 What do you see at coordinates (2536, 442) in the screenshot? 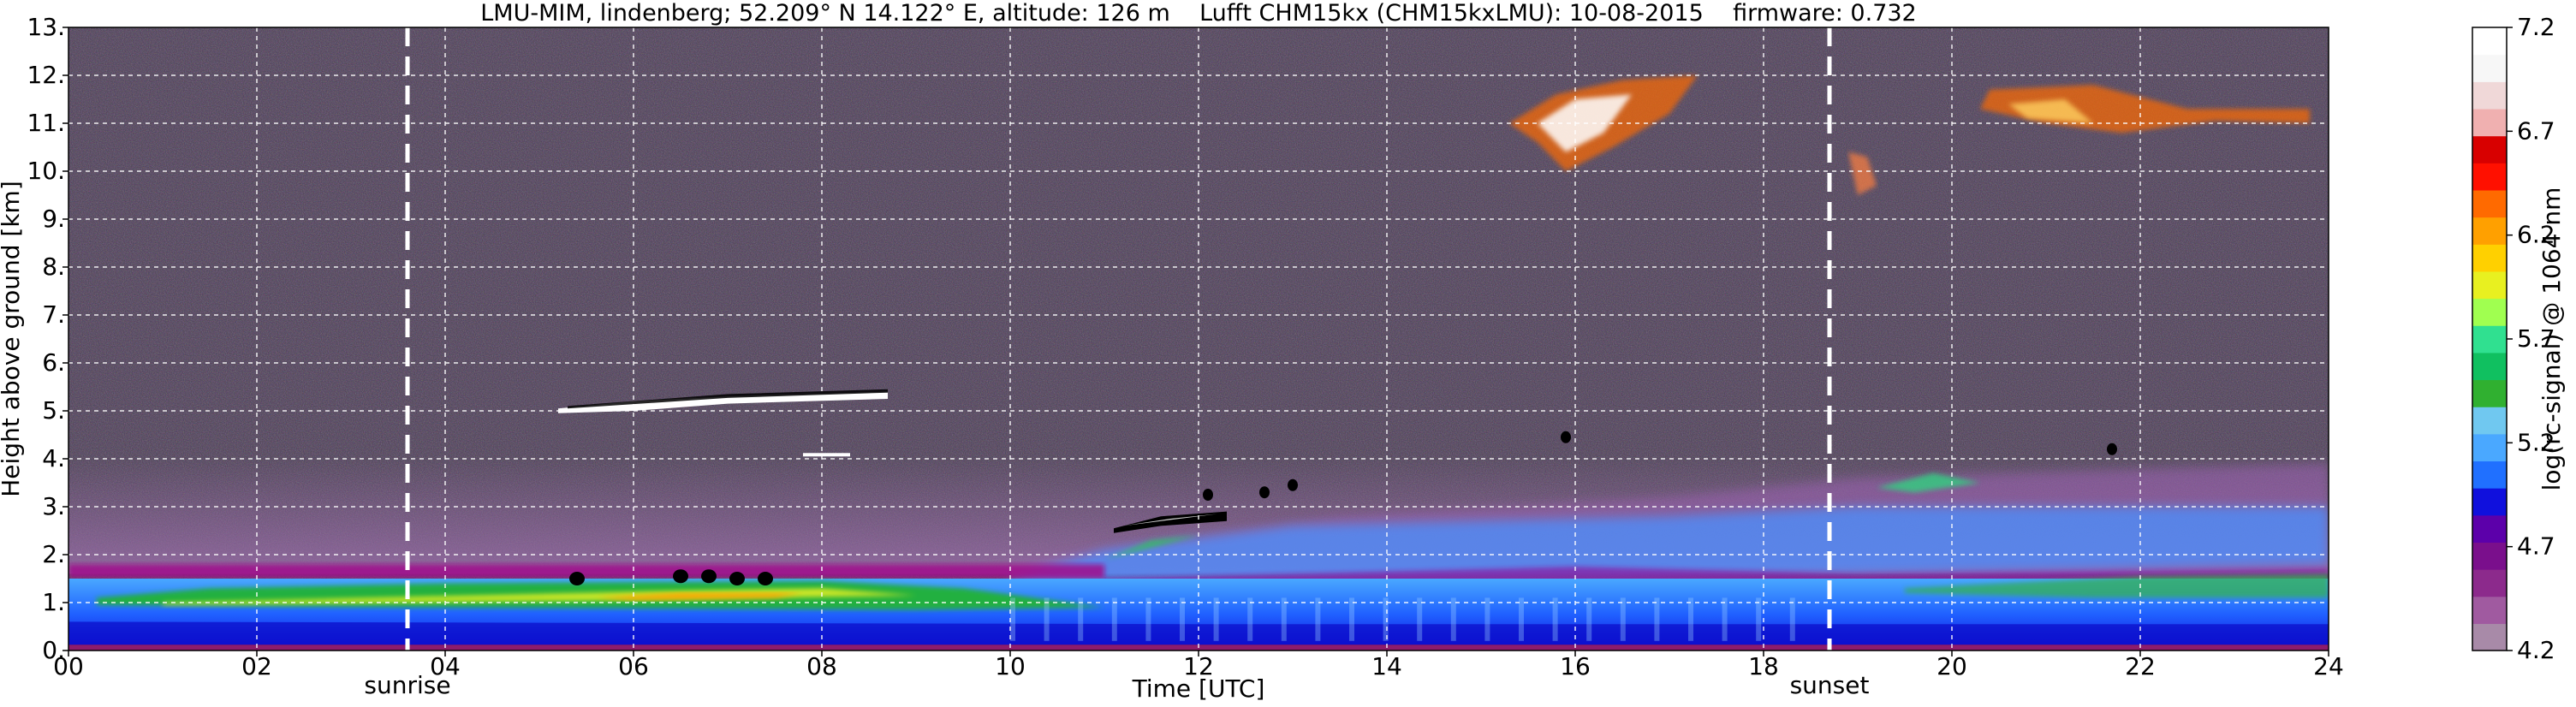
I see `colorbar-tick-label: 5.2` at bounding box center [2536, 442].